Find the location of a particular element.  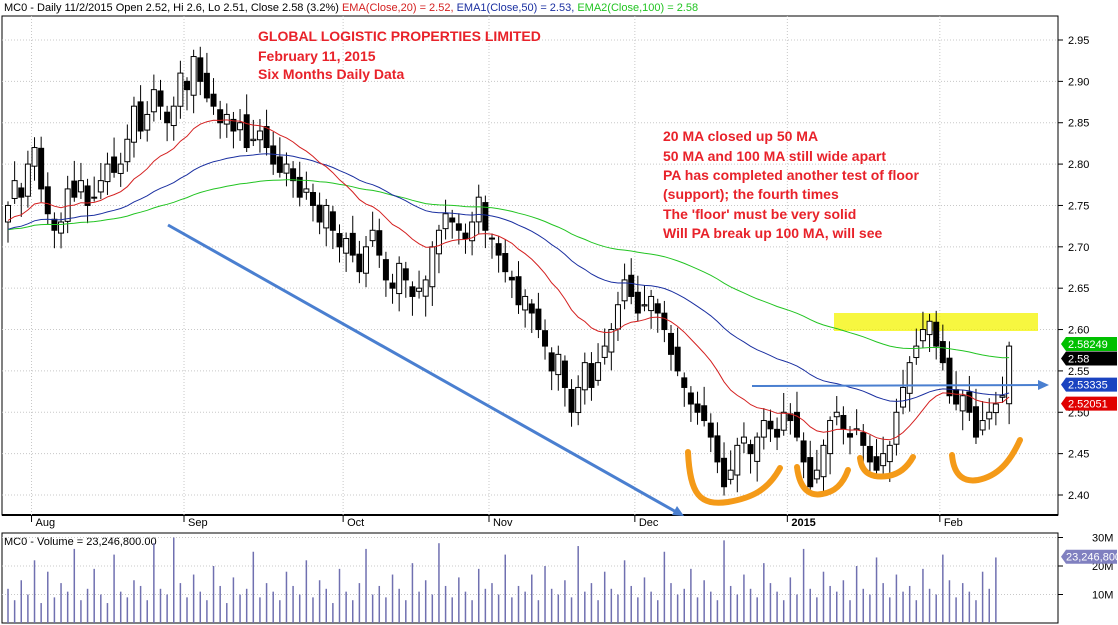

price-tag-label: 2.53335 is located at coordinates (1088, 386).